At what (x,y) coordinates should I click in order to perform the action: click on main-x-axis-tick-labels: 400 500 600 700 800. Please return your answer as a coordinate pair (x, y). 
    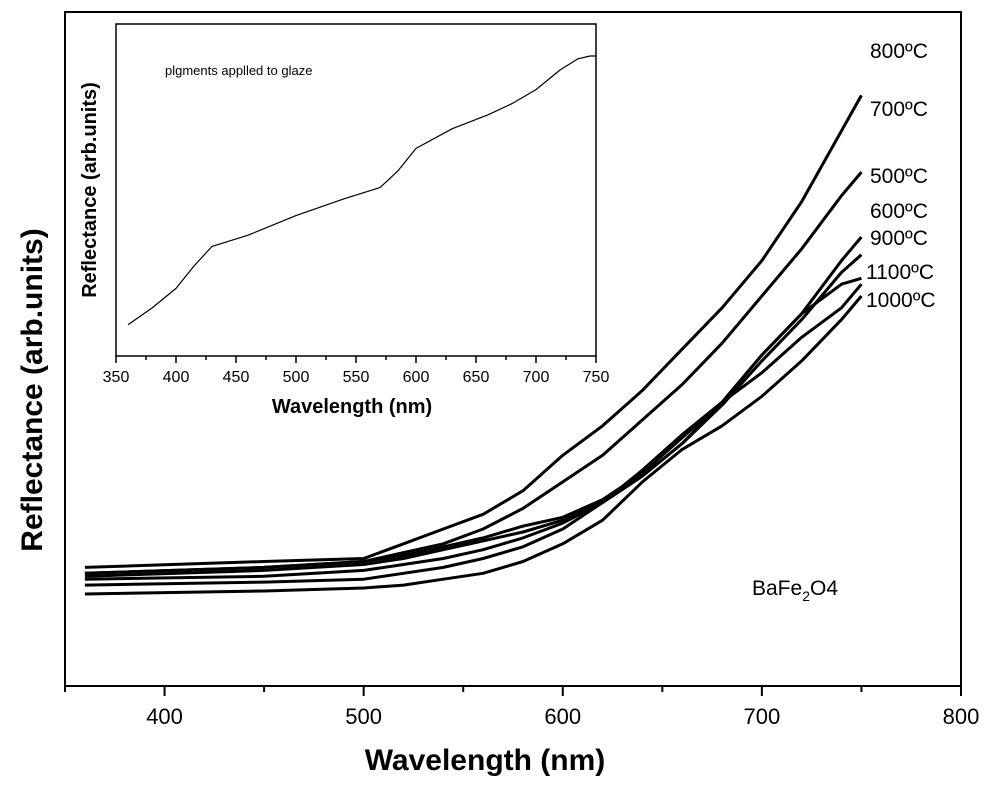
    Looking at the image, I should click on (562, 716).